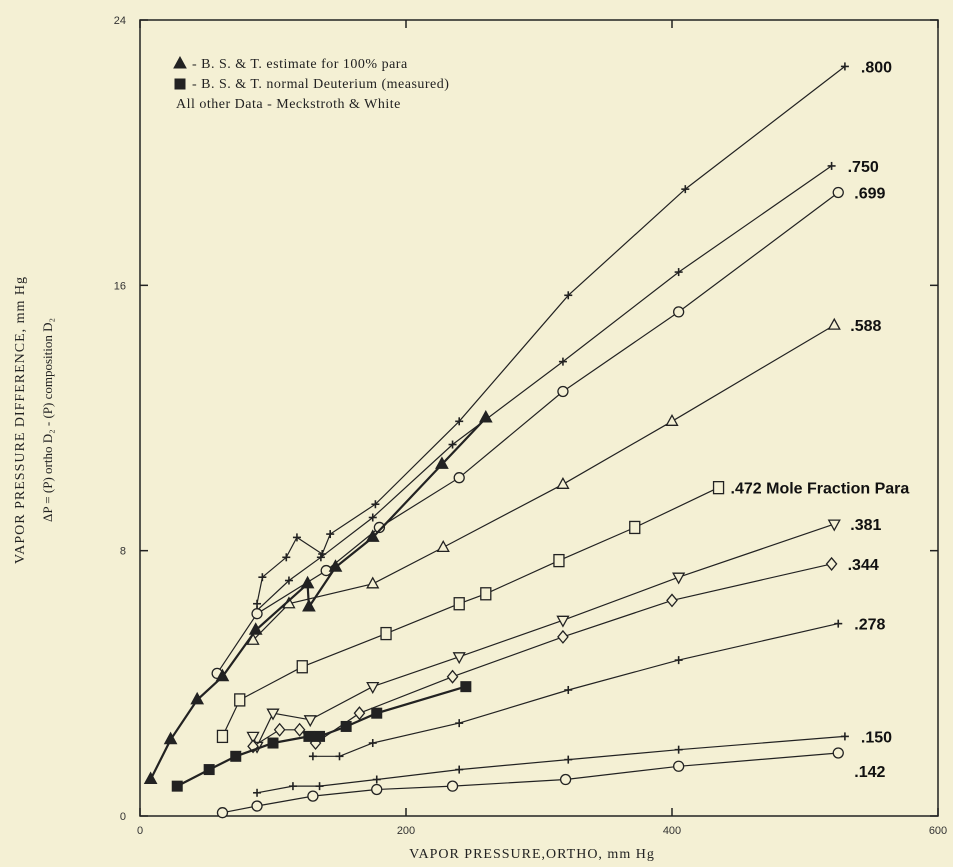 Image resolution: width=953 pixels, height=867 pixels. Describe the element at coordinates (876, 67) in the screenshot. I see `series-label: .800` at that location.